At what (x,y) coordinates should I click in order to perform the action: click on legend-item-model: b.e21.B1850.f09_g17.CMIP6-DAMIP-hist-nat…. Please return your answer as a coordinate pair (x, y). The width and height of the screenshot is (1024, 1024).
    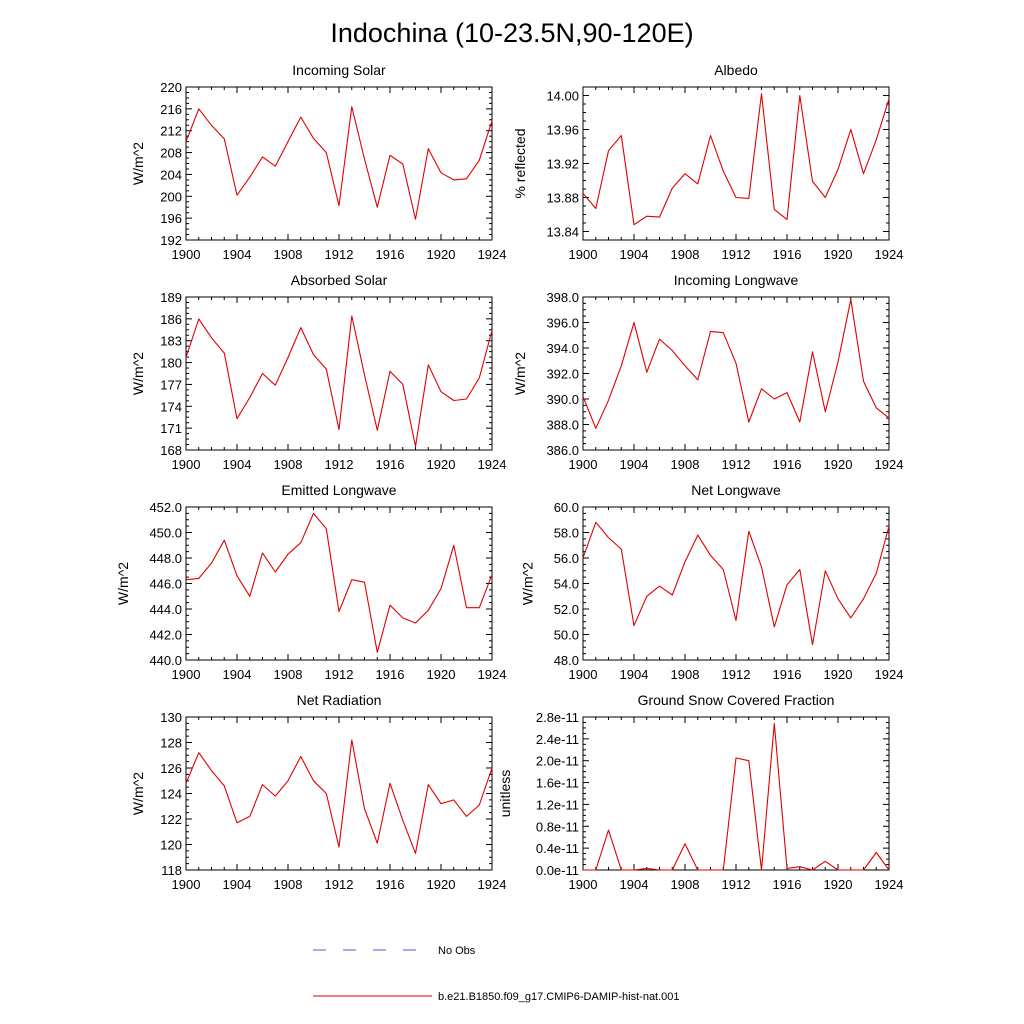
    Looking at the image, I should click on (496, 997).